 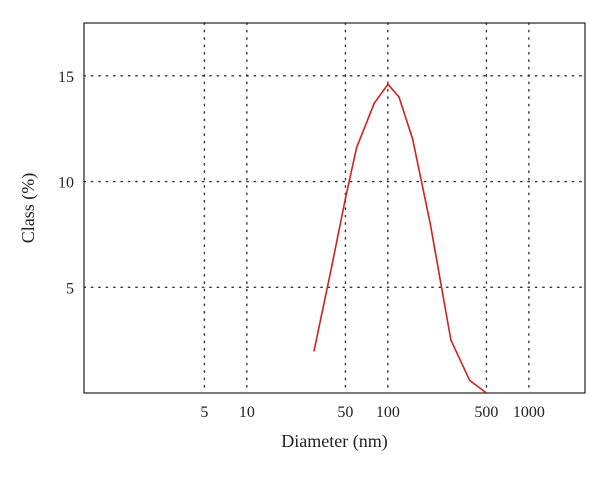 What do you see at coordinates (247, 412) in the screenshot?
I see `x-tick-label: 10` at bounding box center [247, 412].